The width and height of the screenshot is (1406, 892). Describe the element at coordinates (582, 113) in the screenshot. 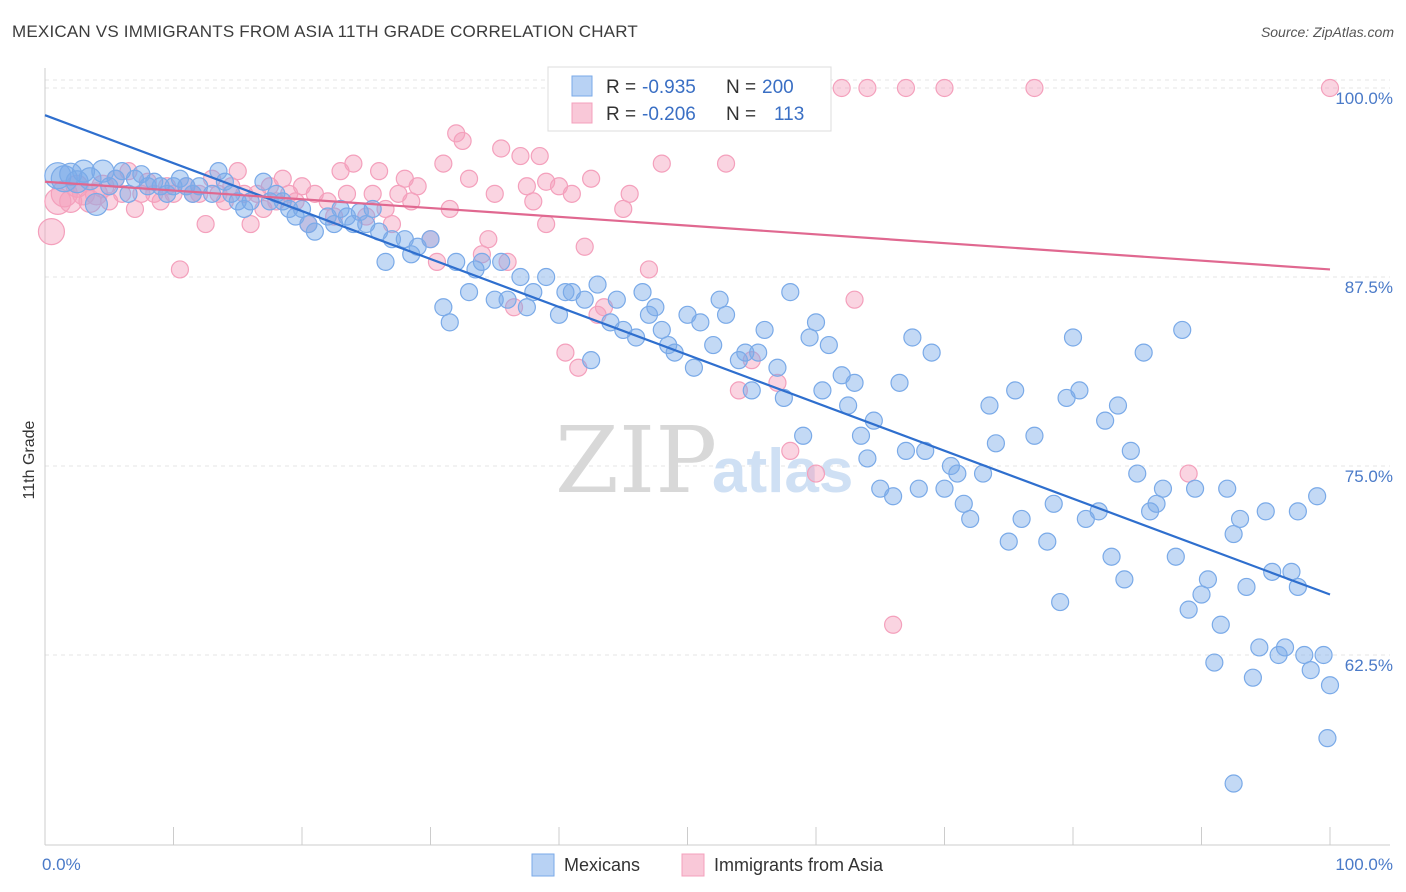

I see `stats-legend-swatch-asia` at that location.